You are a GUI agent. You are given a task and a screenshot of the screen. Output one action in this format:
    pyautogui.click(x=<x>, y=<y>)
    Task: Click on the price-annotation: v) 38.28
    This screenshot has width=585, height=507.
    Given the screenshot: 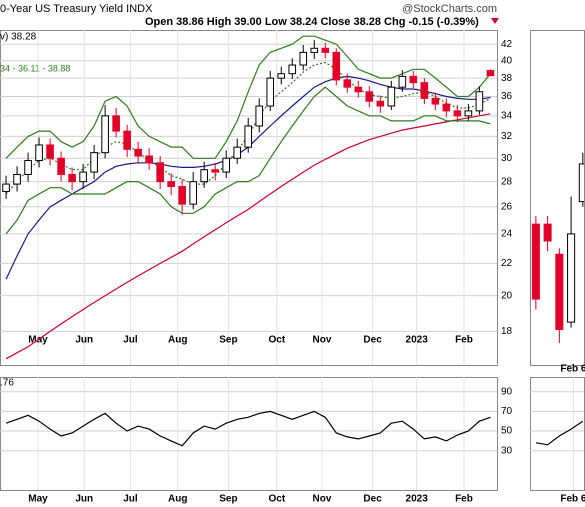 What is the action you would take?
    pyautogui.click(x=18, y=37)
    